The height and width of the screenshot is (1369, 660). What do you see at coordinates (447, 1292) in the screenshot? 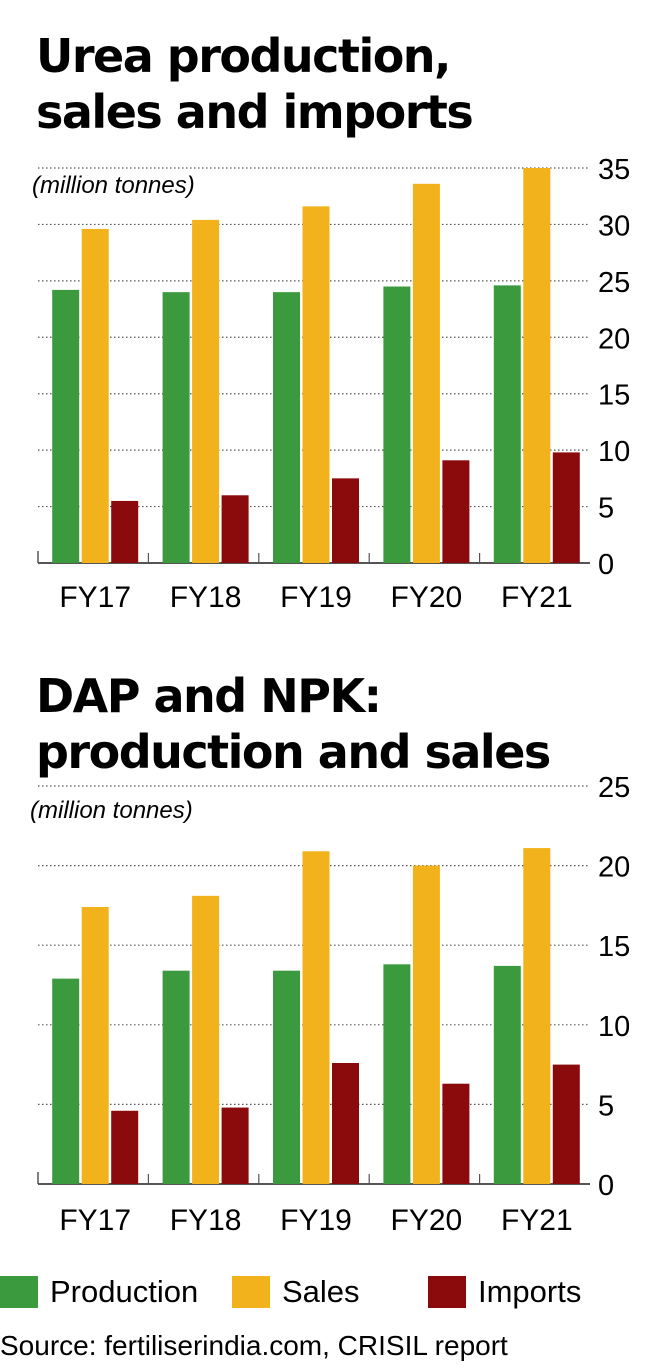
I see `legend-swatch-imports` at bounding box center [447, 1292].